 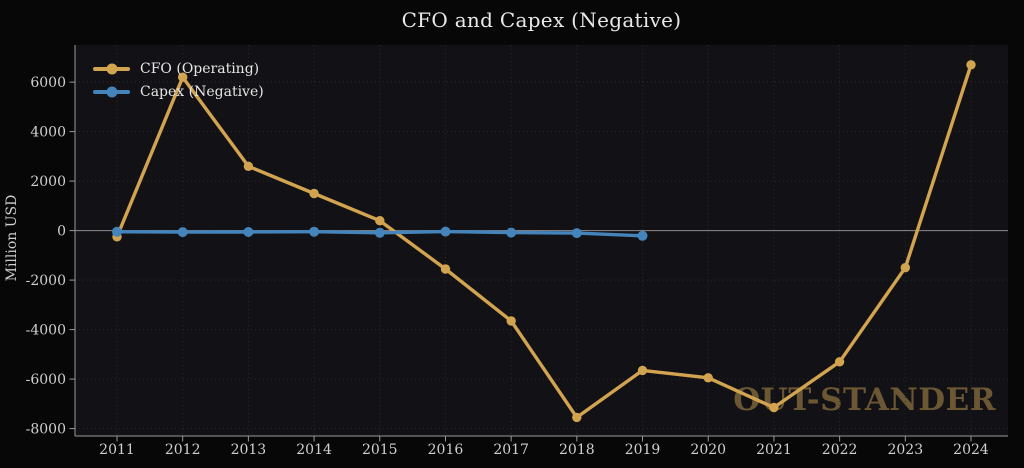 I want to click on x-tick-label: 2014, so click(x=314, y=450).